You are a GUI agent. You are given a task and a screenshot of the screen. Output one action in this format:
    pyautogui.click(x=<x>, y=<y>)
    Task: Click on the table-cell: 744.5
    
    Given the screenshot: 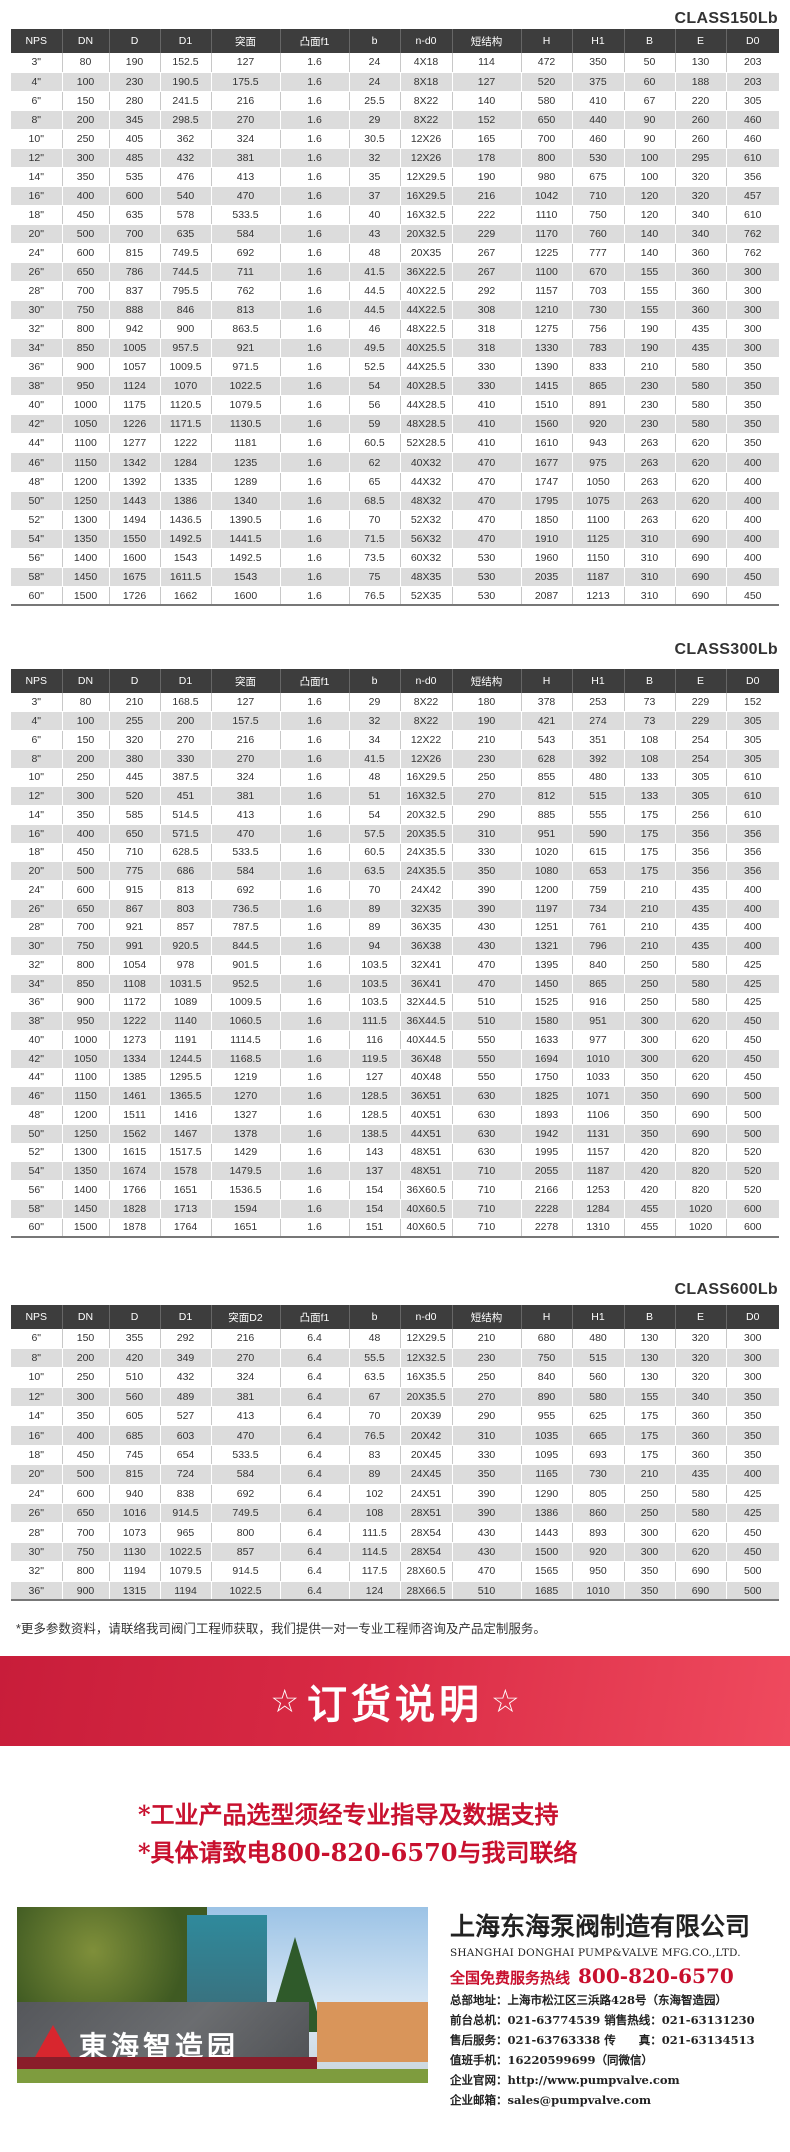 What is the action you would take?
    pyautogui.click(x=185, y=272)
    